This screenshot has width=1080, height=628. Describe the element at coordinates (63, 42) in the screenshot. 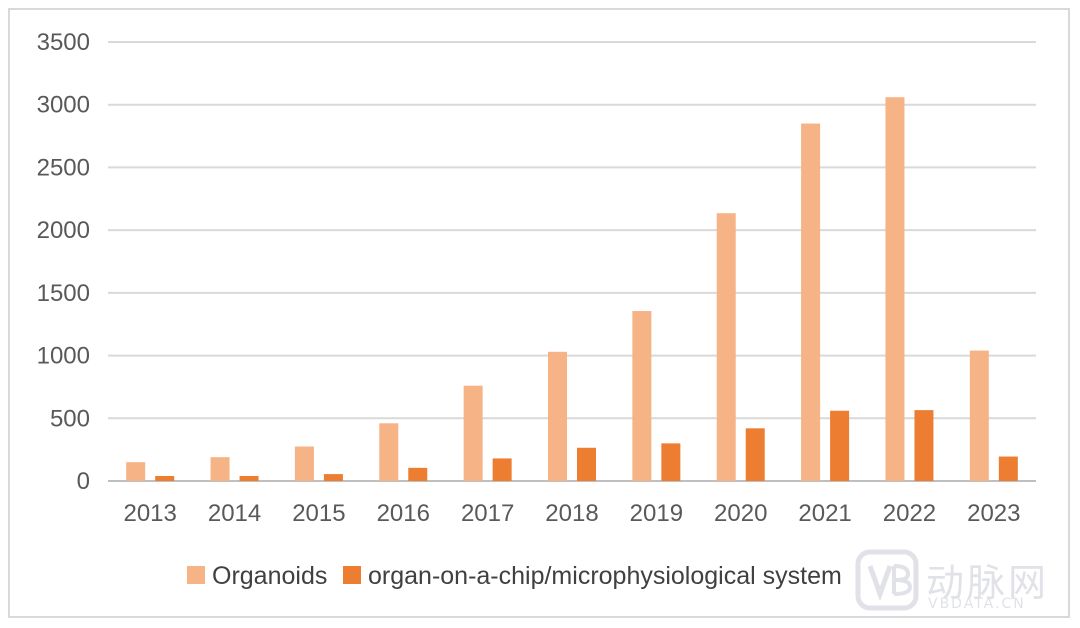

I see `y-tick-label: 3500` at that location.